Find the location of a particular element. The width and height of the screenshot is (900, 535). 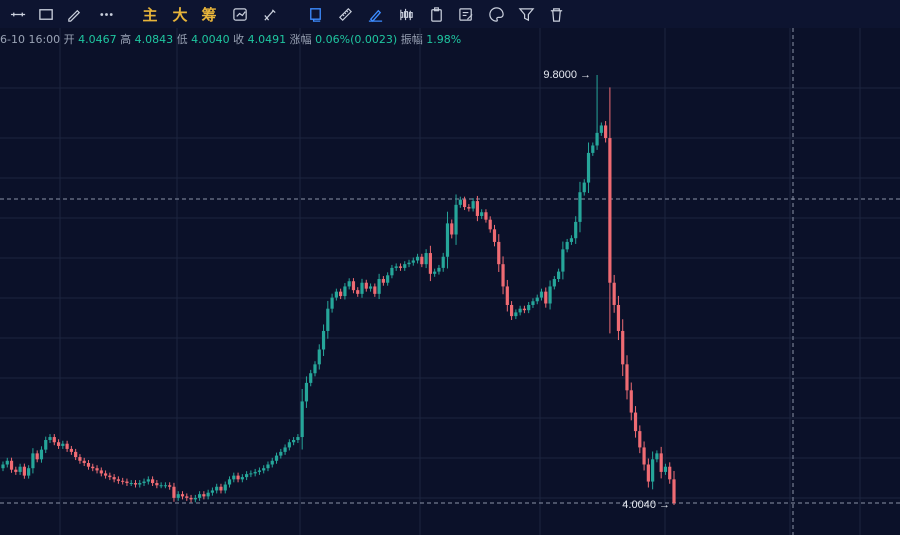

eraser-pen-tool is located at coordinates (270, 14).